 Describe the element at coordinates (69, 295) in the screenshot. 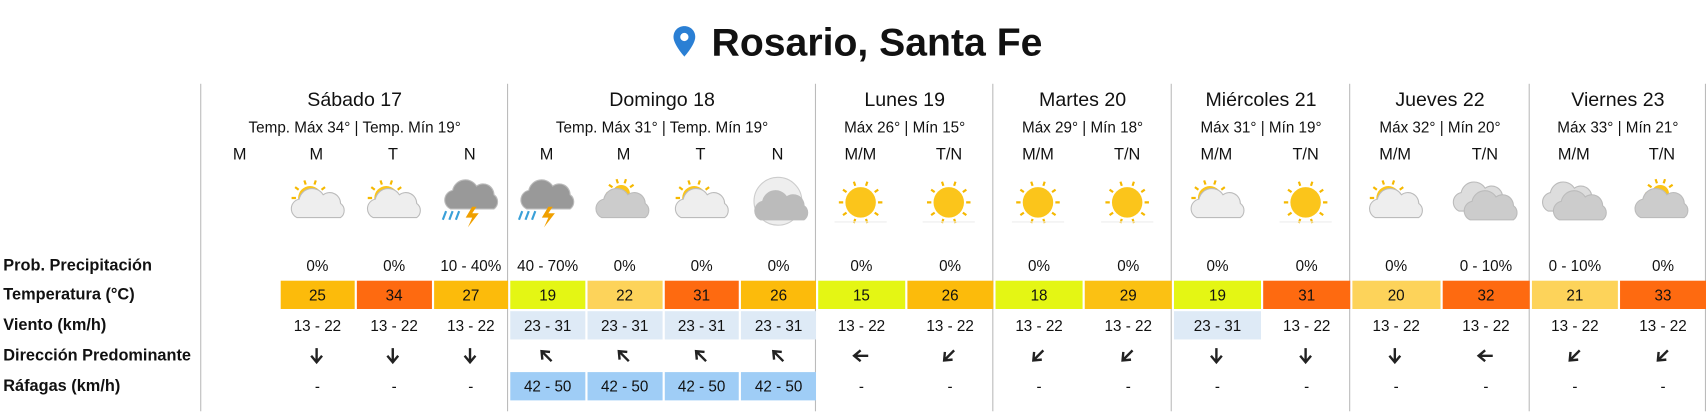

I see `row-label: Temperatura (°C)` at that location.